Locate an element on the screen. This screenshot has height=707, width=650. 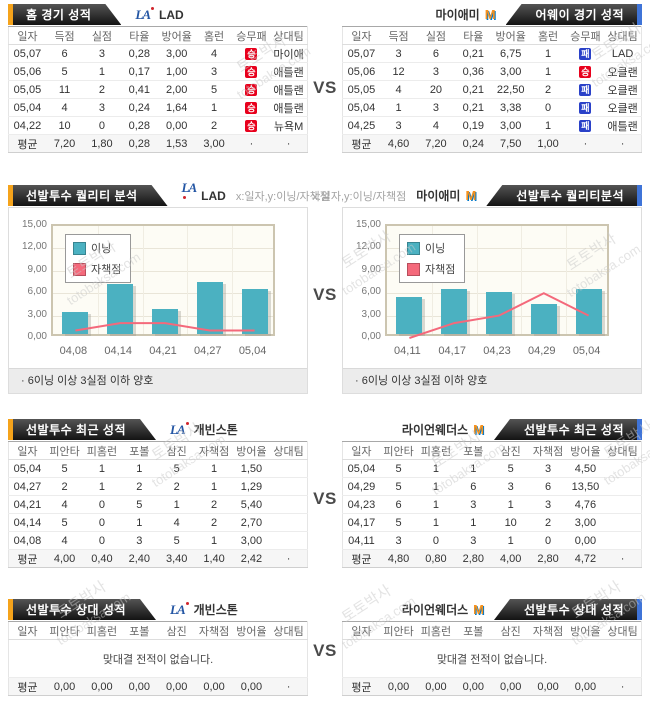
x-tick-label: 04,17 is located at coordinates (452, 351).